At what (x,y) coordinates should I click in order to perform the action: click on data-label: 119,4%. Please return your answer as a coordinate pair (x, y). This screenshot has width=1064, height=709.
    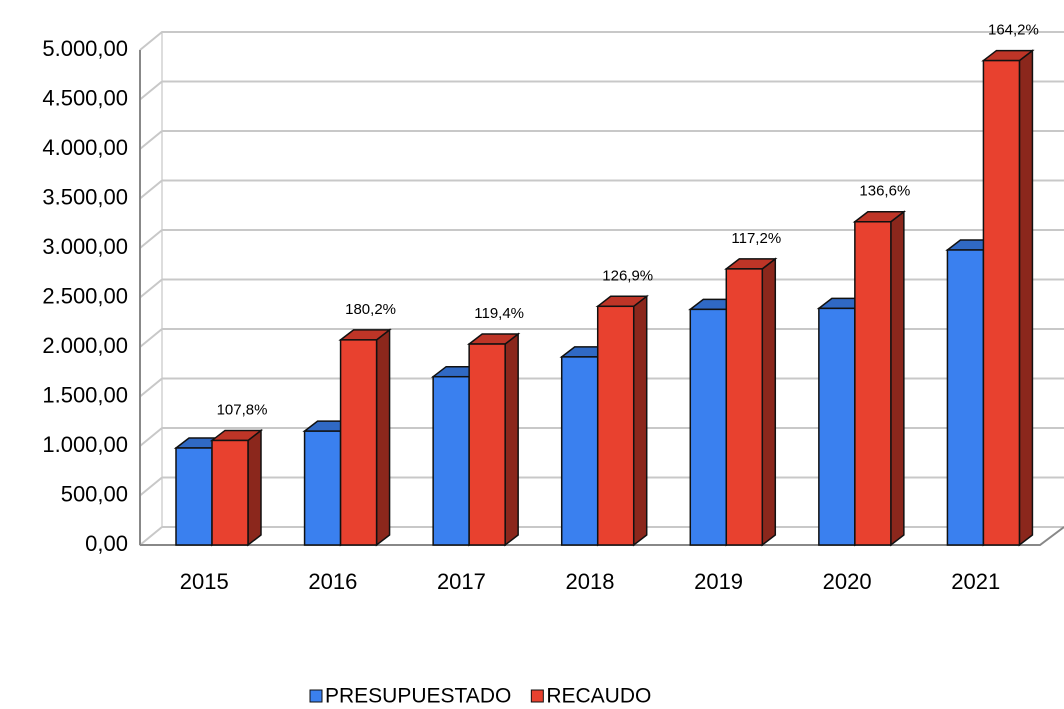
    Looking at the image, I should click on (499, 313).